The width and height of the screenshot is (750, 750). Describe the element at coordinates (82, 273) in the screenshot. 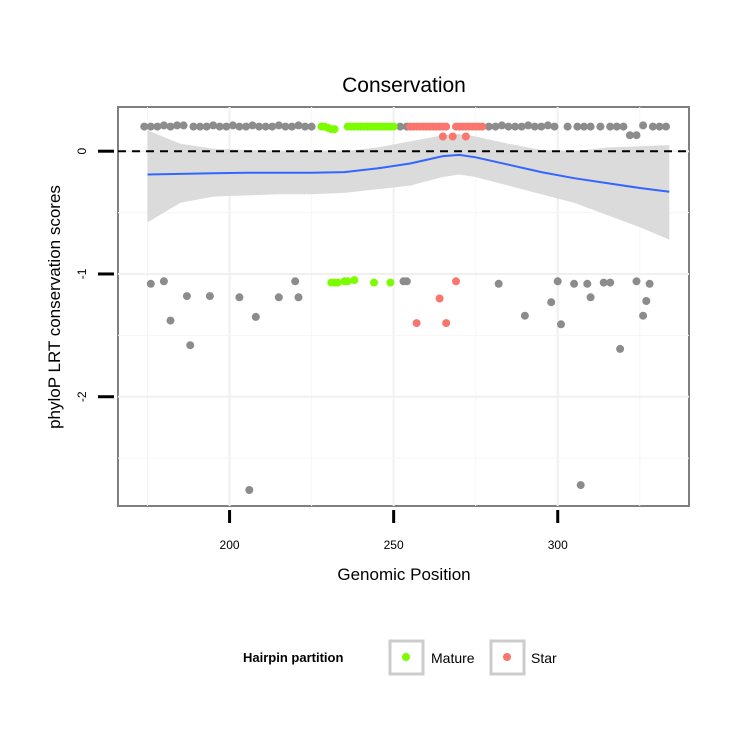

I see `y-tick-label: -1` at that location.